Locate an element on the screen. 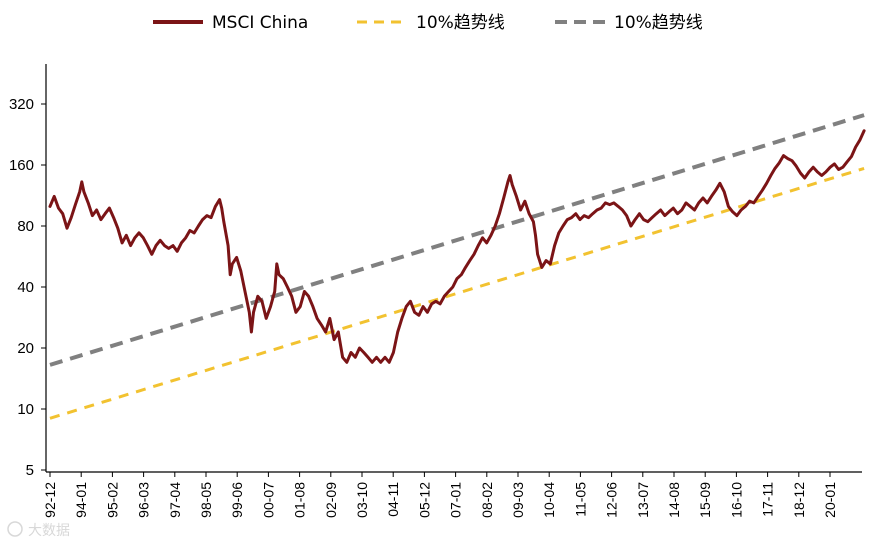 The height and width of the screenshot is (546, 871). legend: MSCI China 10%趋势线 10%趋势线 is located at coordinates (428, 23).